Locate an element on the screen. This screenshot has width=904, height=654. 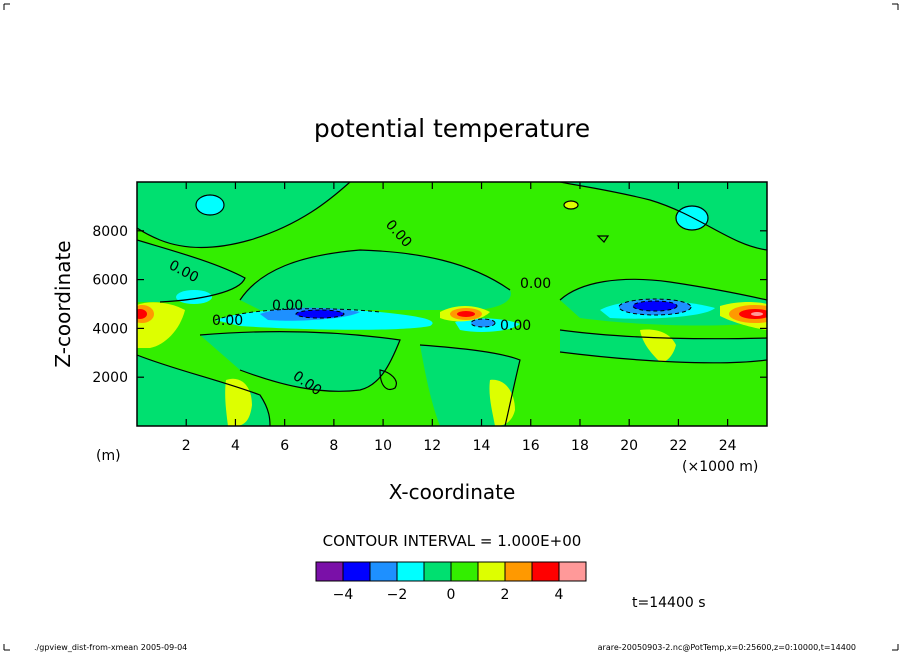
warm-core-center is located at coordinates (466, 314).